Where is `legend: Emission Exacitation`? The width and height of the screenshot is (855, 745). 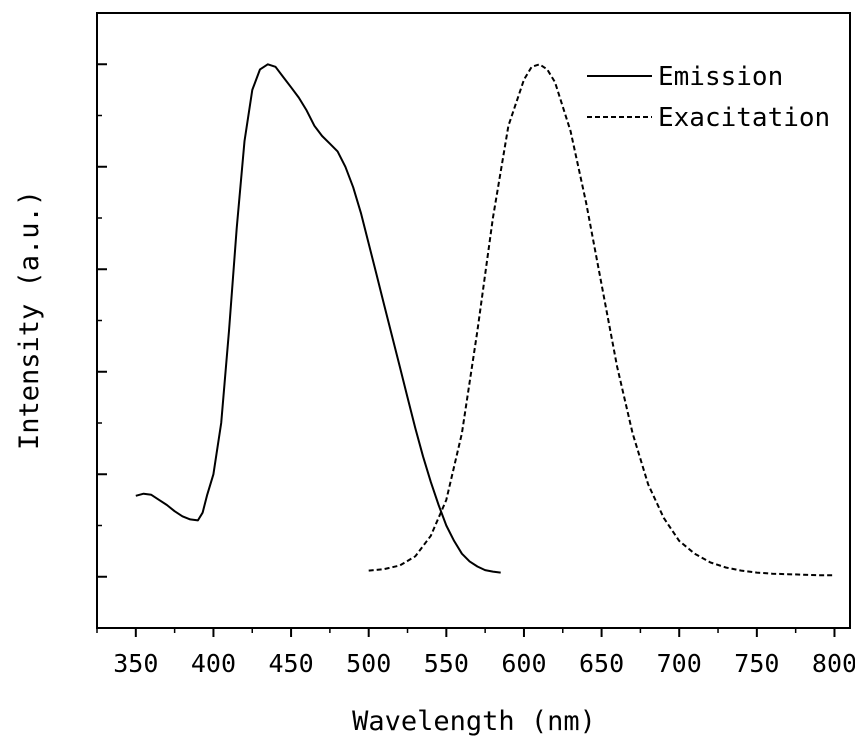
legend: Emission Exacitation is located at coordinates (708, 97).